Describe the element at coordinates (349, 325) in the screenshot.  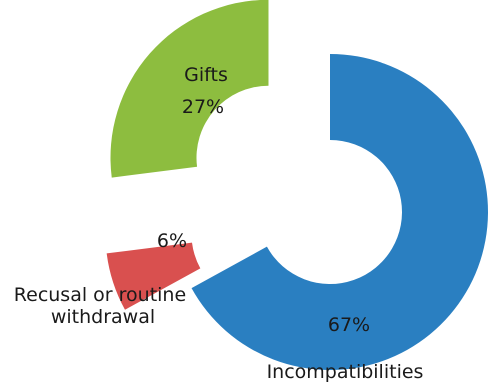
I see `value-label-incompatibilities: 67%` at that location.